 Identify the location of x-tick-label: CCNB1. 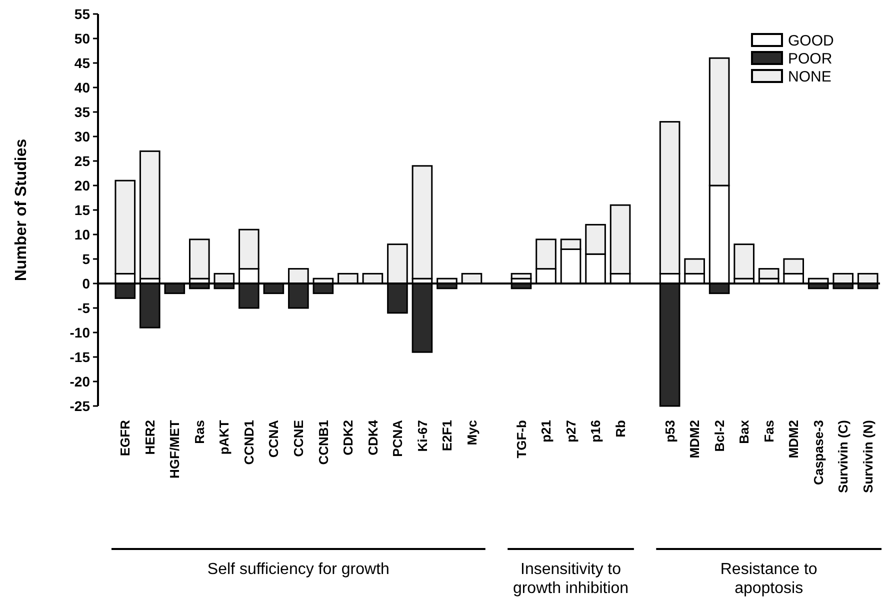
(323, 442).